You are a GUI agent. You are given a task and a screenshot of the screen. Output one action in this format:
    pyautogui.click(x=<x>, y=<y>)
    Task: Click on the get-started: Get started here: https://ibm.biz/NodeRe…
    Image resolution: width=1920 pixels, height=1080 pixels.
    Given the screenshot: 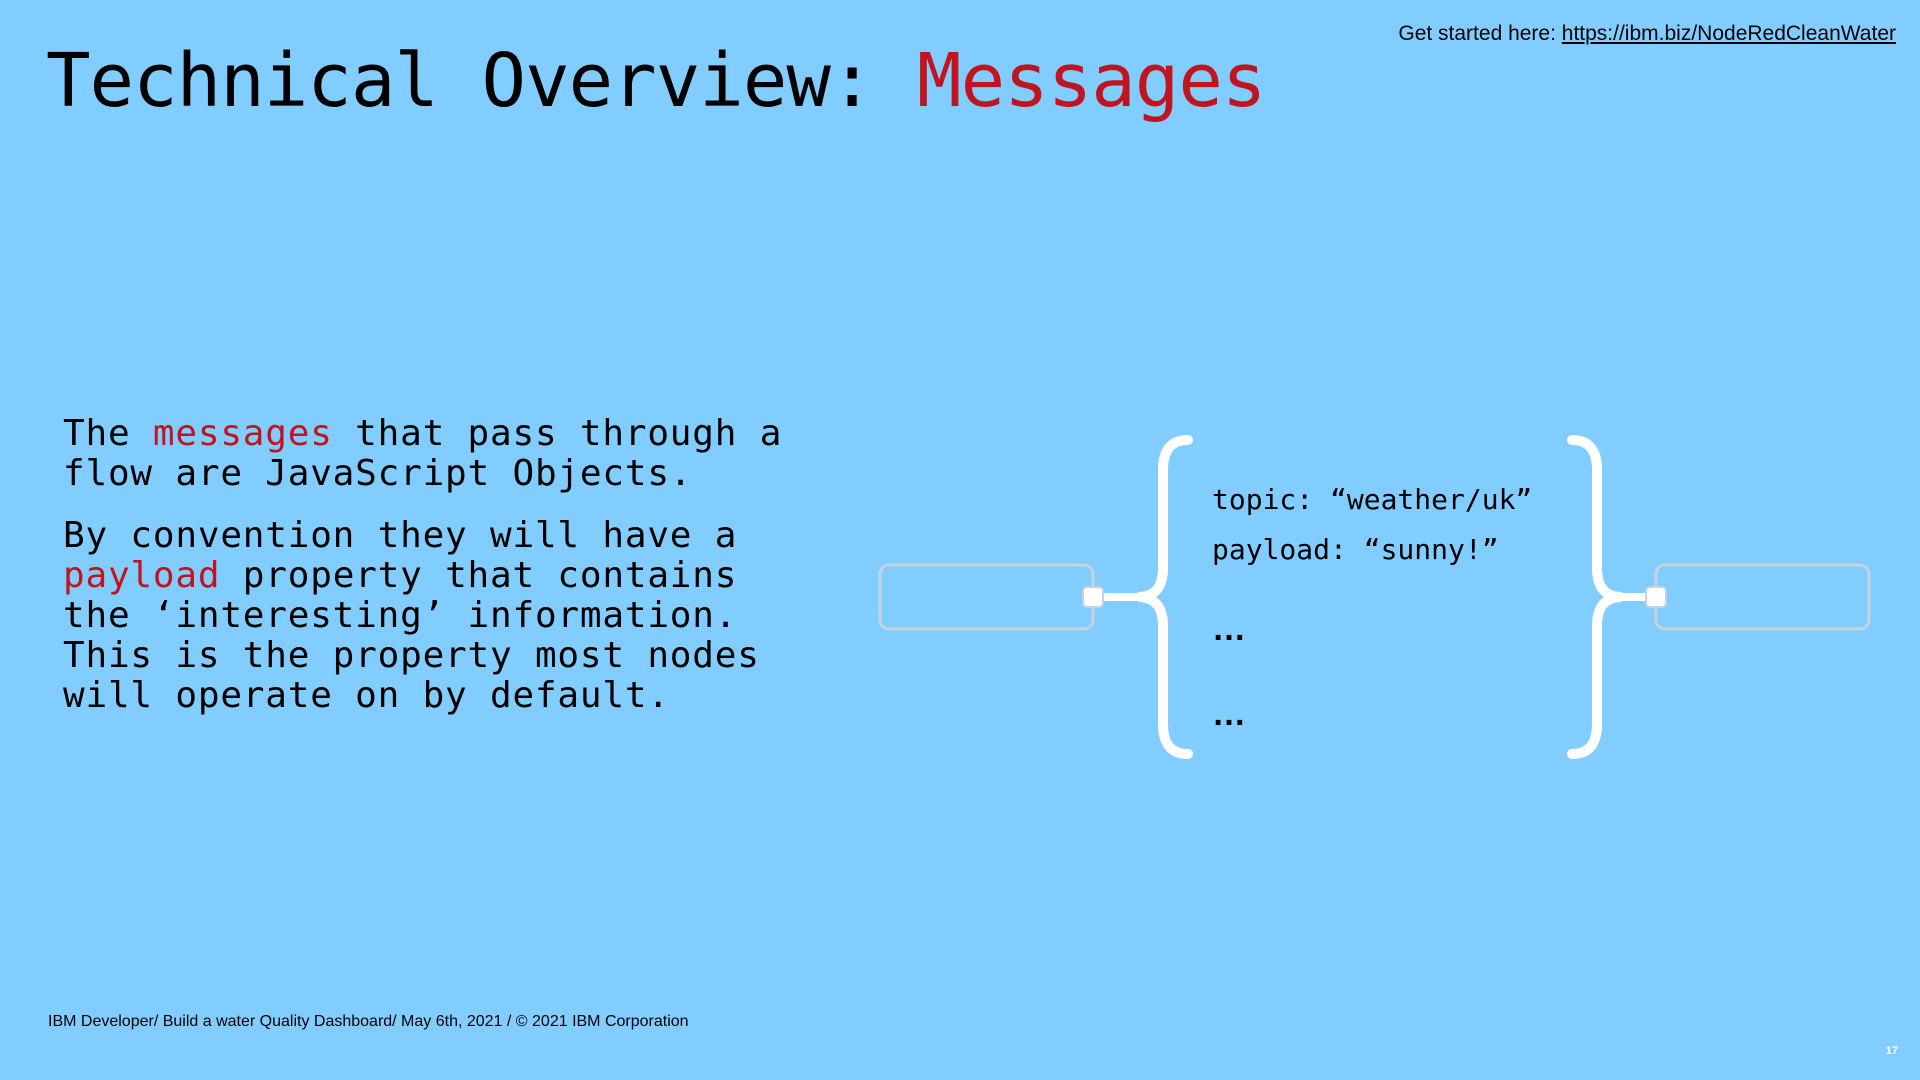 What is the action you would take?
    pyautogui.click(x=1647, y=34)
    